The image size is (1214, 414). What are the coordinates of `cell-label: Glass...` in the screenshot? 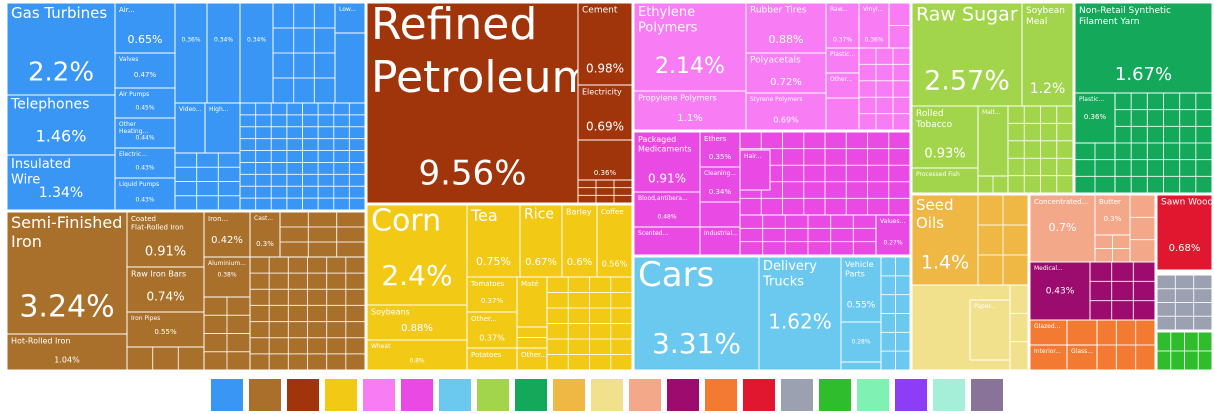 It's located at (1082, 351).